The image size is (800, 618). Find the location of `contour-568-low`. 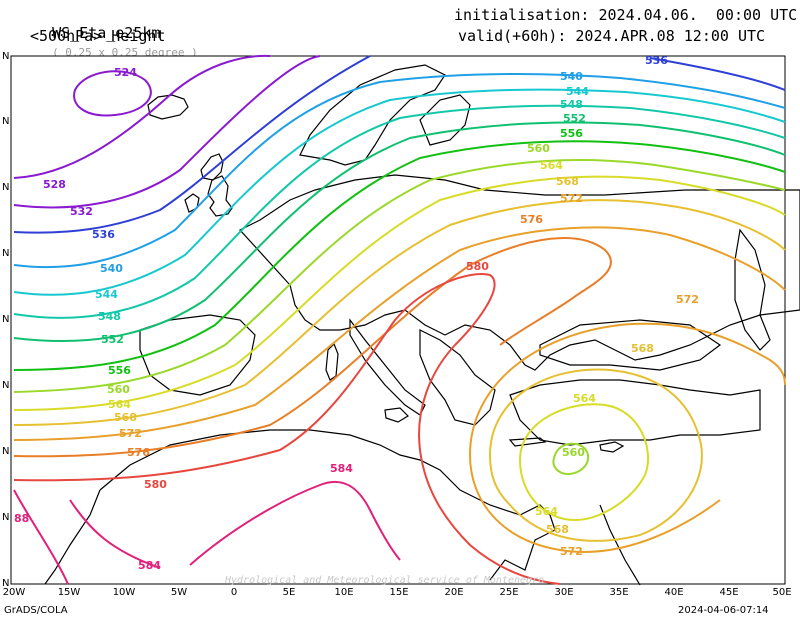

contour-568-low is located at coordinates (595, 455).